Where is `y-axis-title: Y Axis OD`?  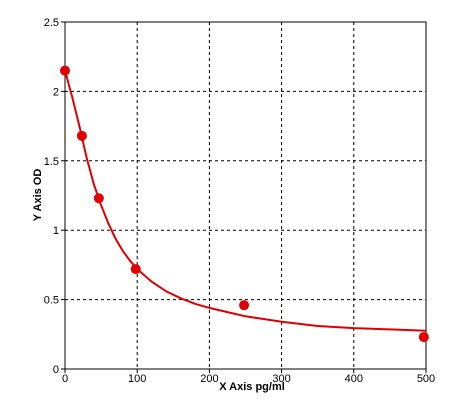
y-axis-title: Y Axis OD is located at coordinates (38, 195).